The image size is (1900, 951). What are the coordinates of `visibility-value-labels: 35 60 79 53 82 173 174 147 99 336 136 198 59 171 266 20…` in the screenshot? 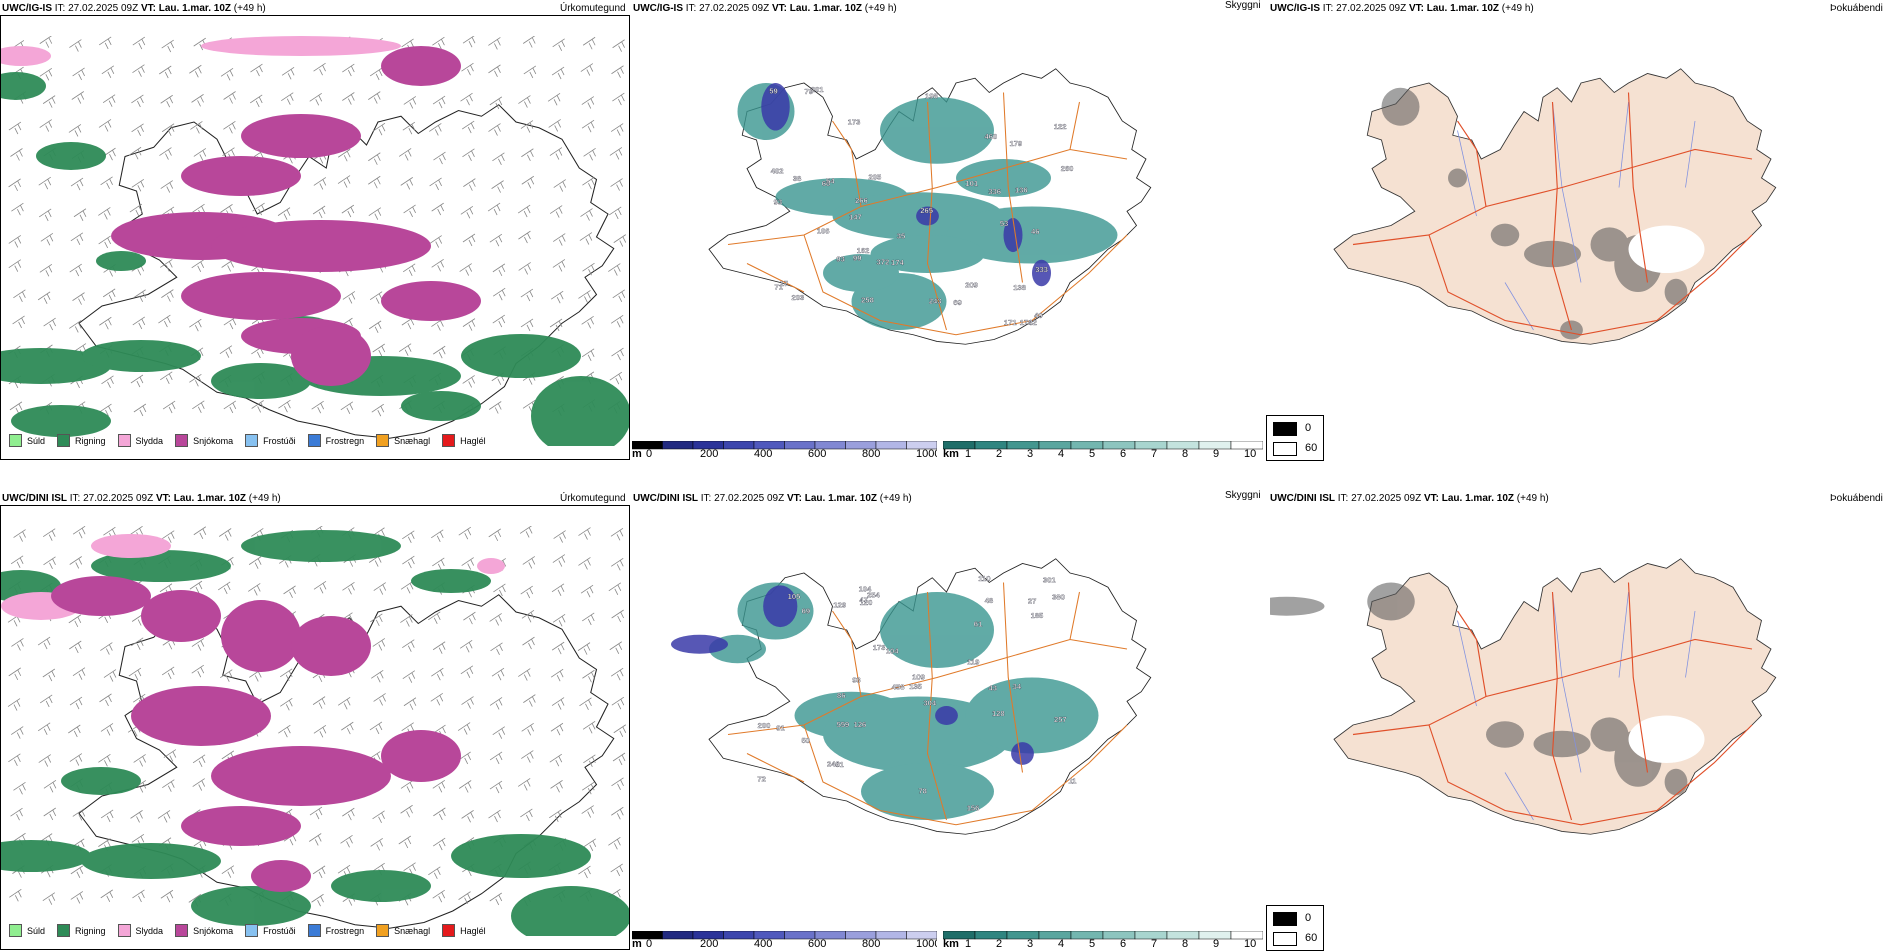 It's located at (921, 206).